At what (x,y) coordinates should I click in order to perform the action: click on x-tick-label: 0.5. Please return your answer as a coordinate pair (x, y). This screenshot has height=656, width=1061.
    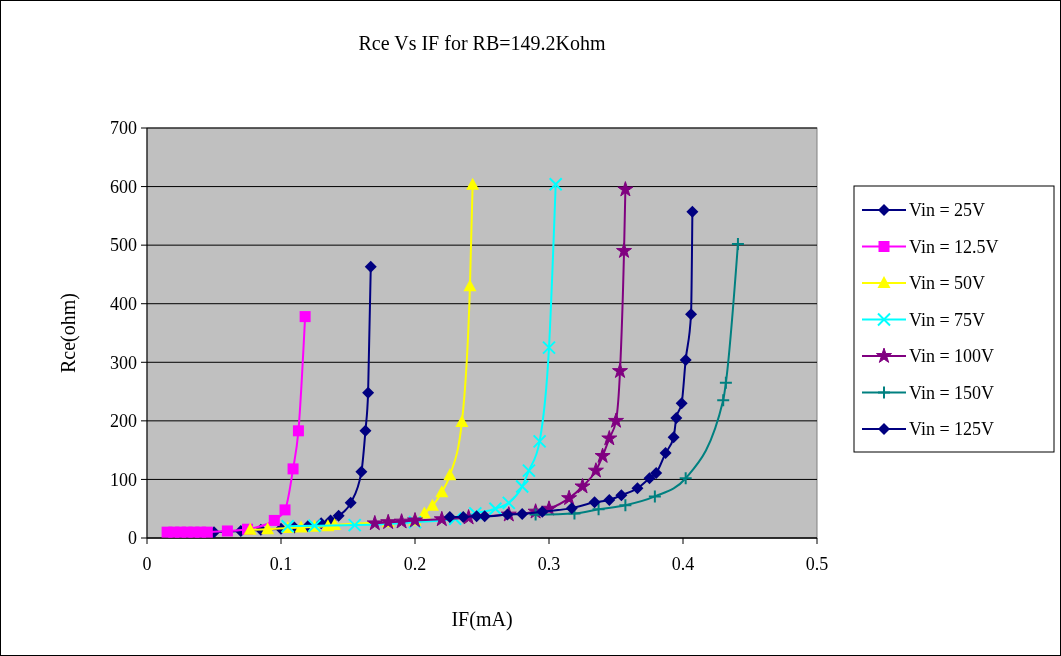
    Looking at the image, I should click on (817, 564).